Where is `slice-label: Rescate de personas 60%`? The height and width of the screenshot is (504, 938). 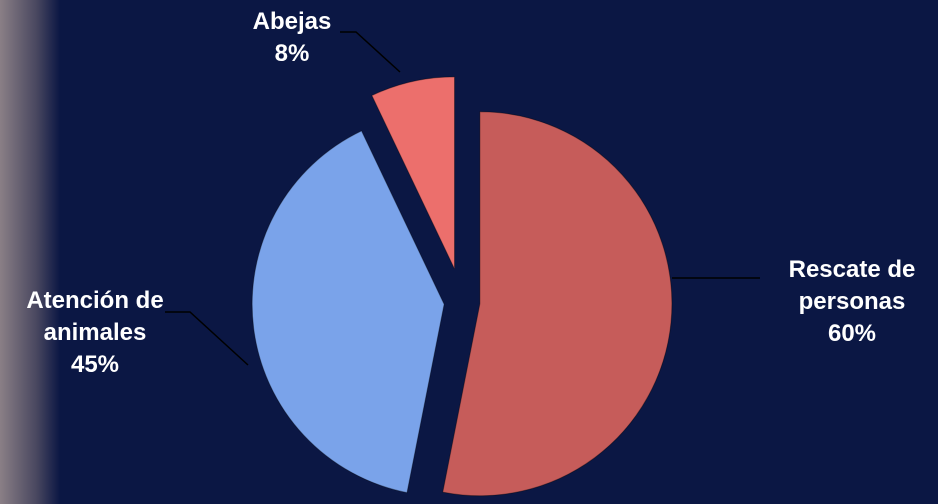 slice-label: Rescate de personas 60% is located at coordinates (850, 302).